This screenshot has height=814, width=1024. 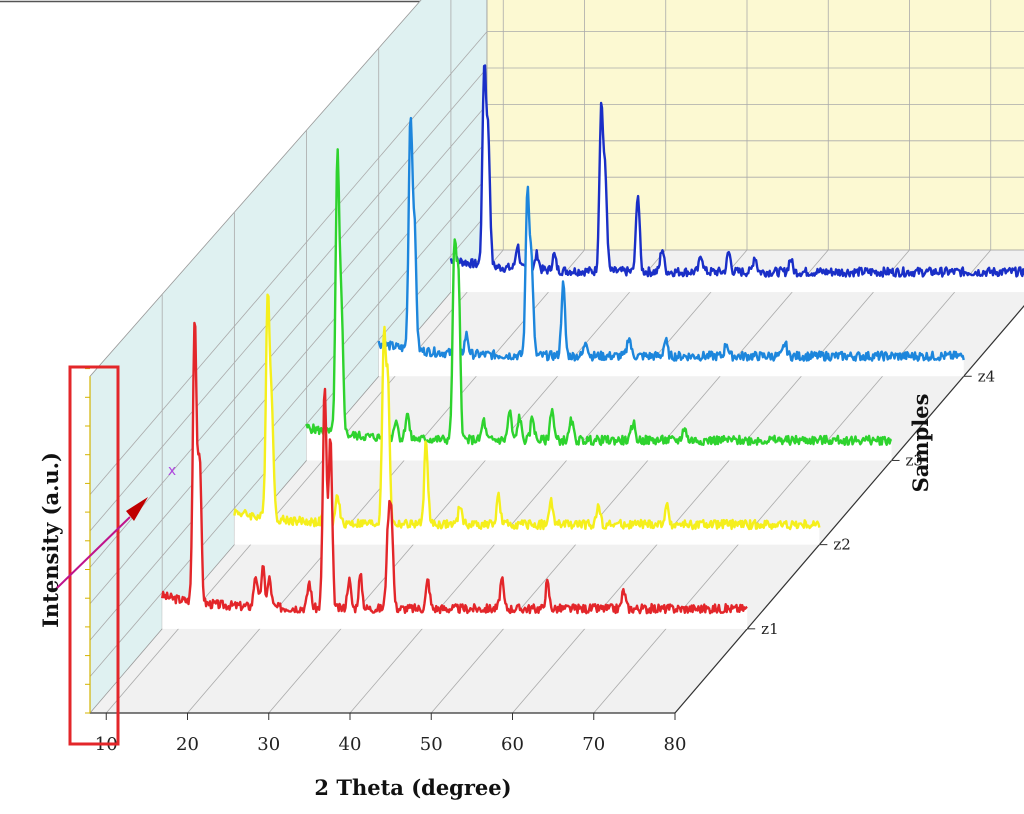 What do you see at coordinates (268, 744) in the screenshot?
I see `x-tick-label: 30` at bounding box center [268, 744].